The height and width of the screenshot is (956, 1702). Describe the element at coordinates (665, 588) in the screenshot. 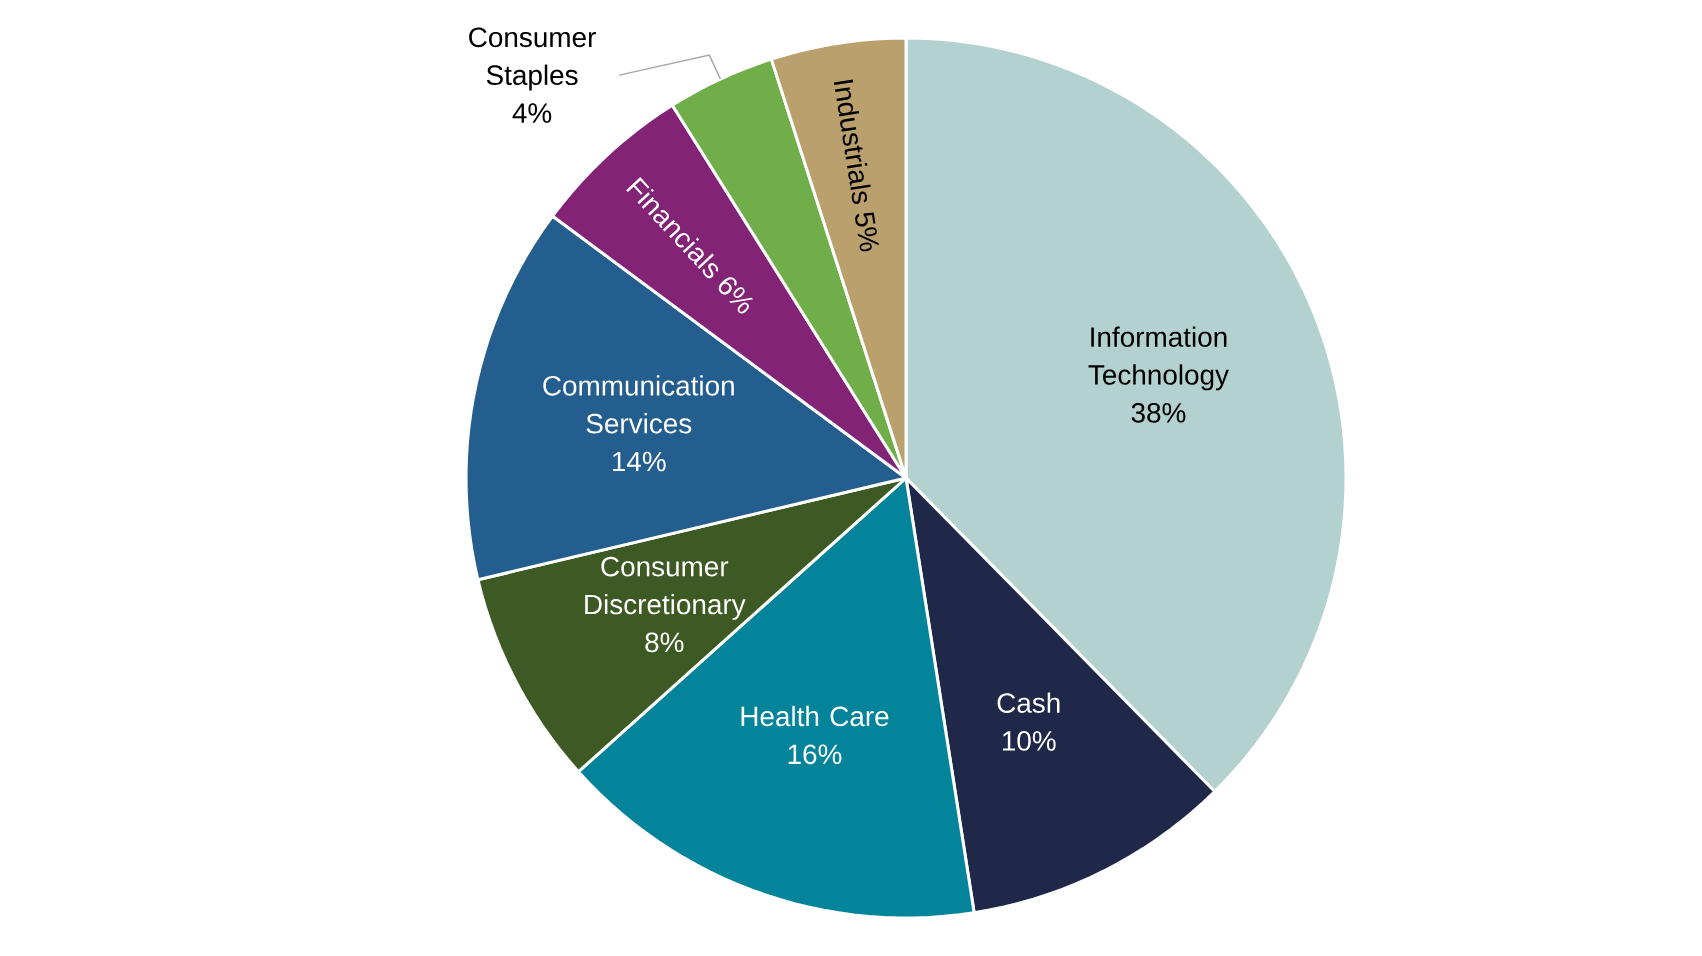

I see `slice-label: Consumer Discretionary` at that location.